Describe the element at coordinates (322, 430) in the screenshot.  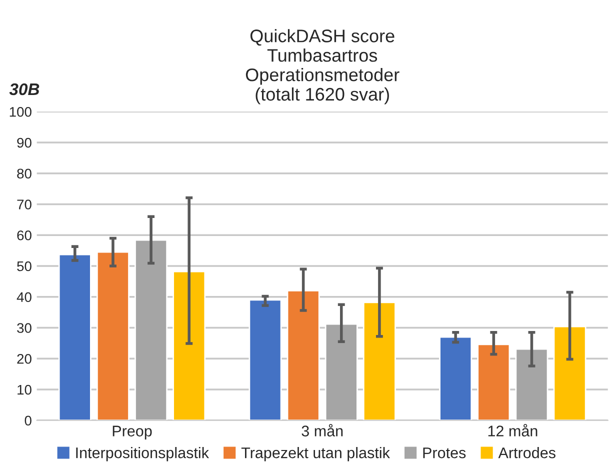
I see `x-tick-label: 3 mån` at that location.